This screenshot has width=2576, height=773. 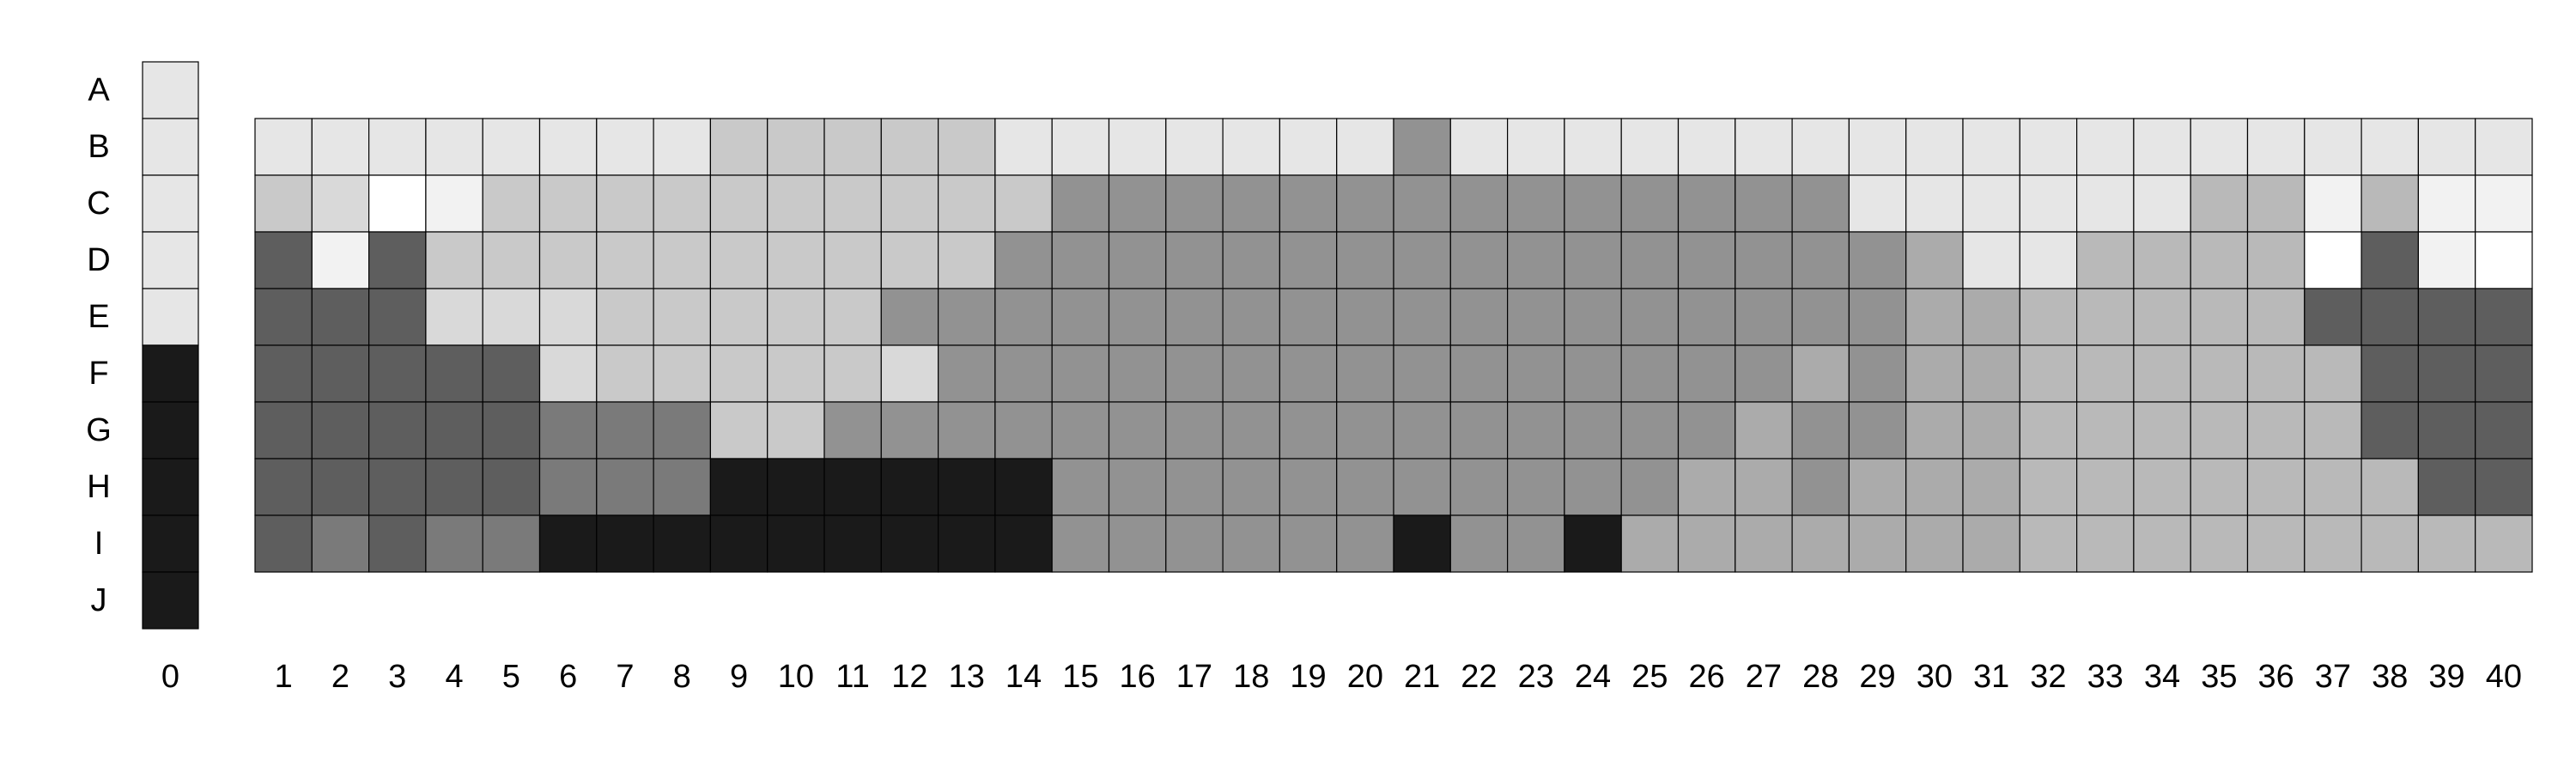 I want to click on column-label-14: 14, so click(x=1024, y=677).